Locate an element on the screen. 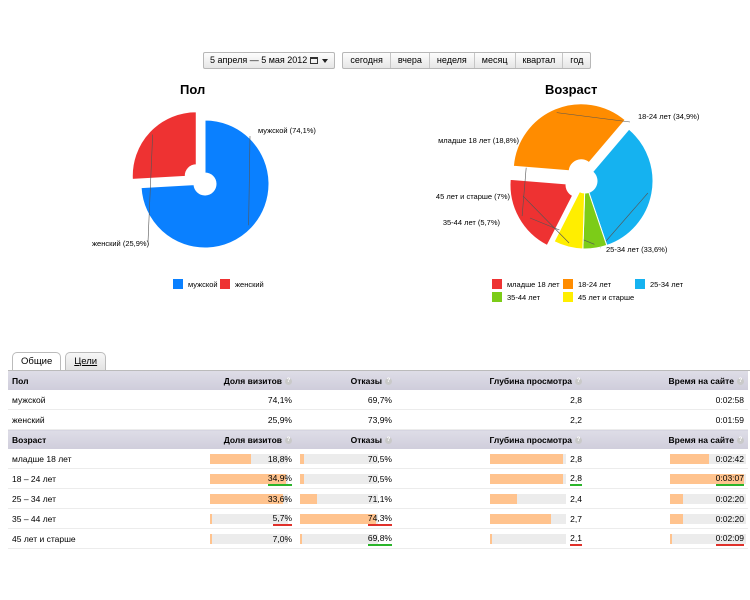 This screenshot has height=600, width=750. tab-goals: Цели is located at coordinates (86, 361).